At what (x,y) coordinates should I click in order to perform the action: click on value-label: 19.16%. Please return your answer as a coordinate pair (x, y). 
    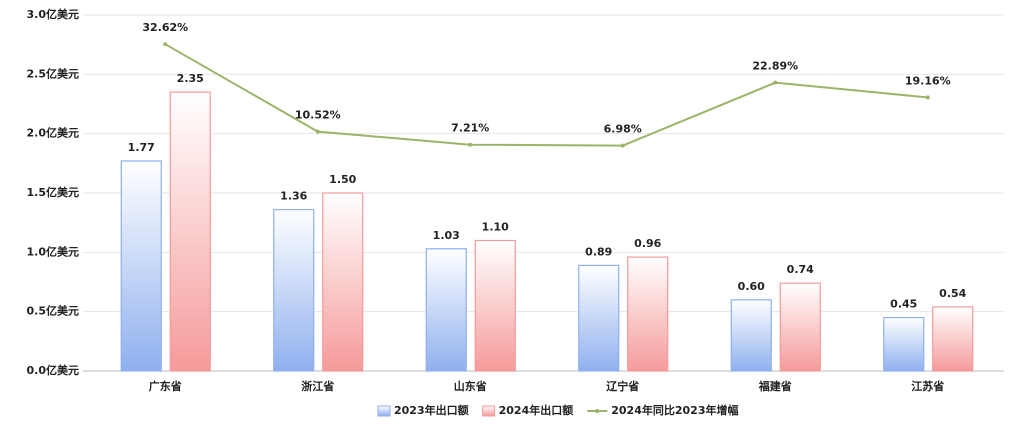
    Looking at the image, I should click on (928, 80).